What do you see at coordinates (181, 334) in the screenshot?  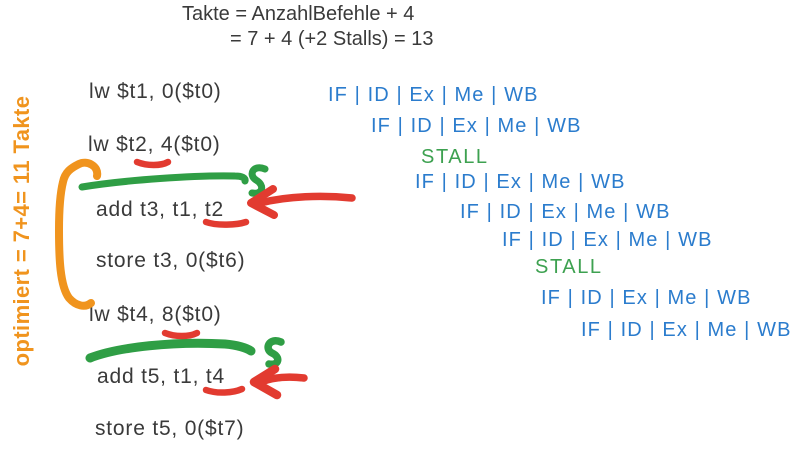 I see `red-underline-lw-t4` at bounding box center [181, 334].